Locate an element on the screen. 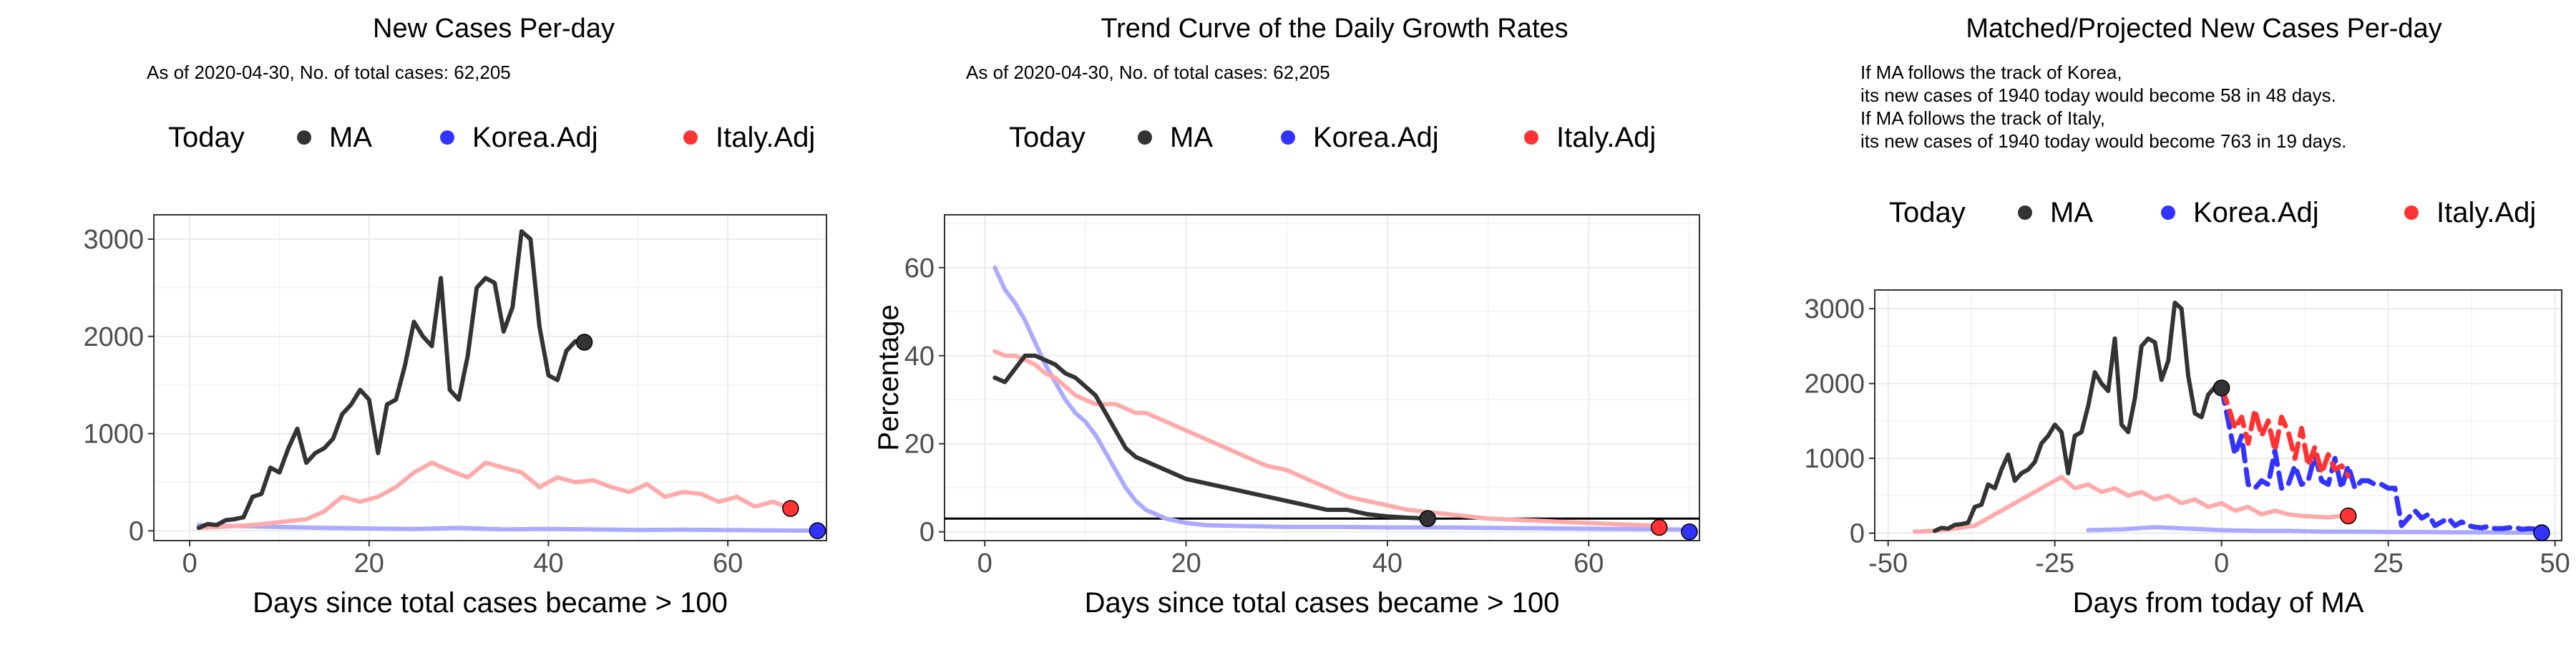 The image size is (2576, 648). y-tick-label: 40 is located at coordinates (919, 357).